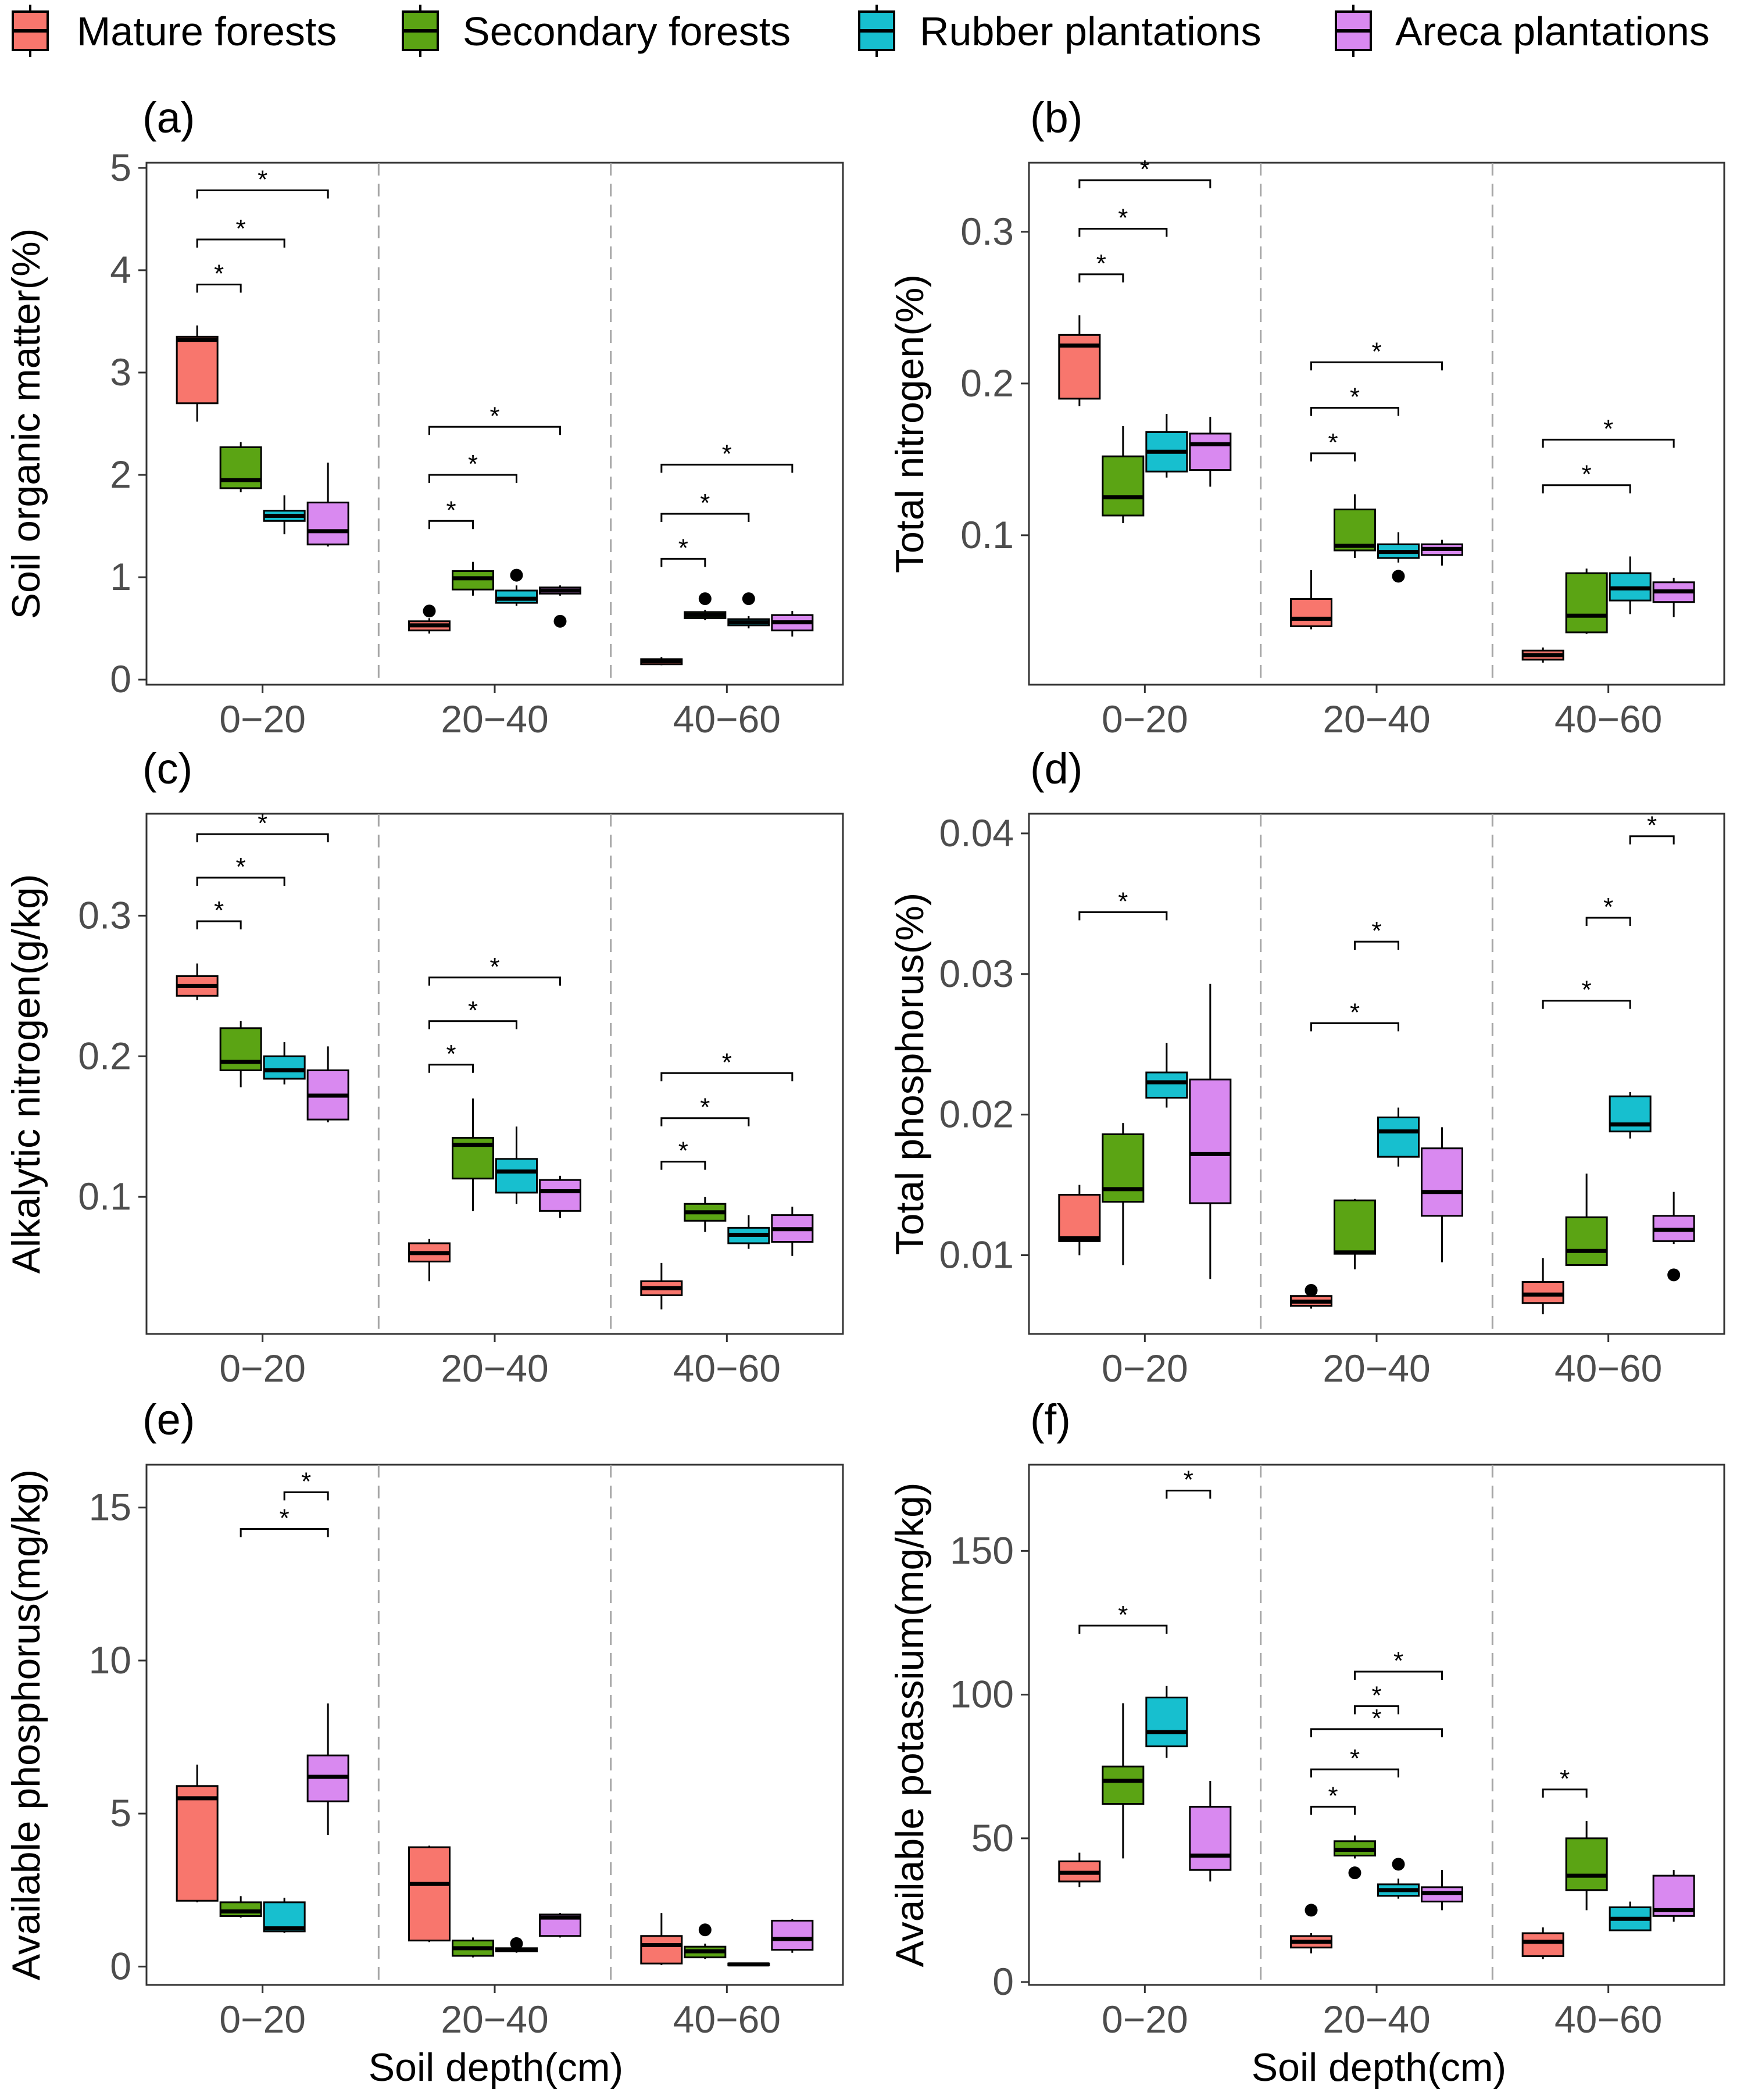 Image resolution: width=1744 pixels, height=2100 pixels. Describe the element at coordinates (169, 1420) in the screenshot. I see `panel-label: (e)` at that location.